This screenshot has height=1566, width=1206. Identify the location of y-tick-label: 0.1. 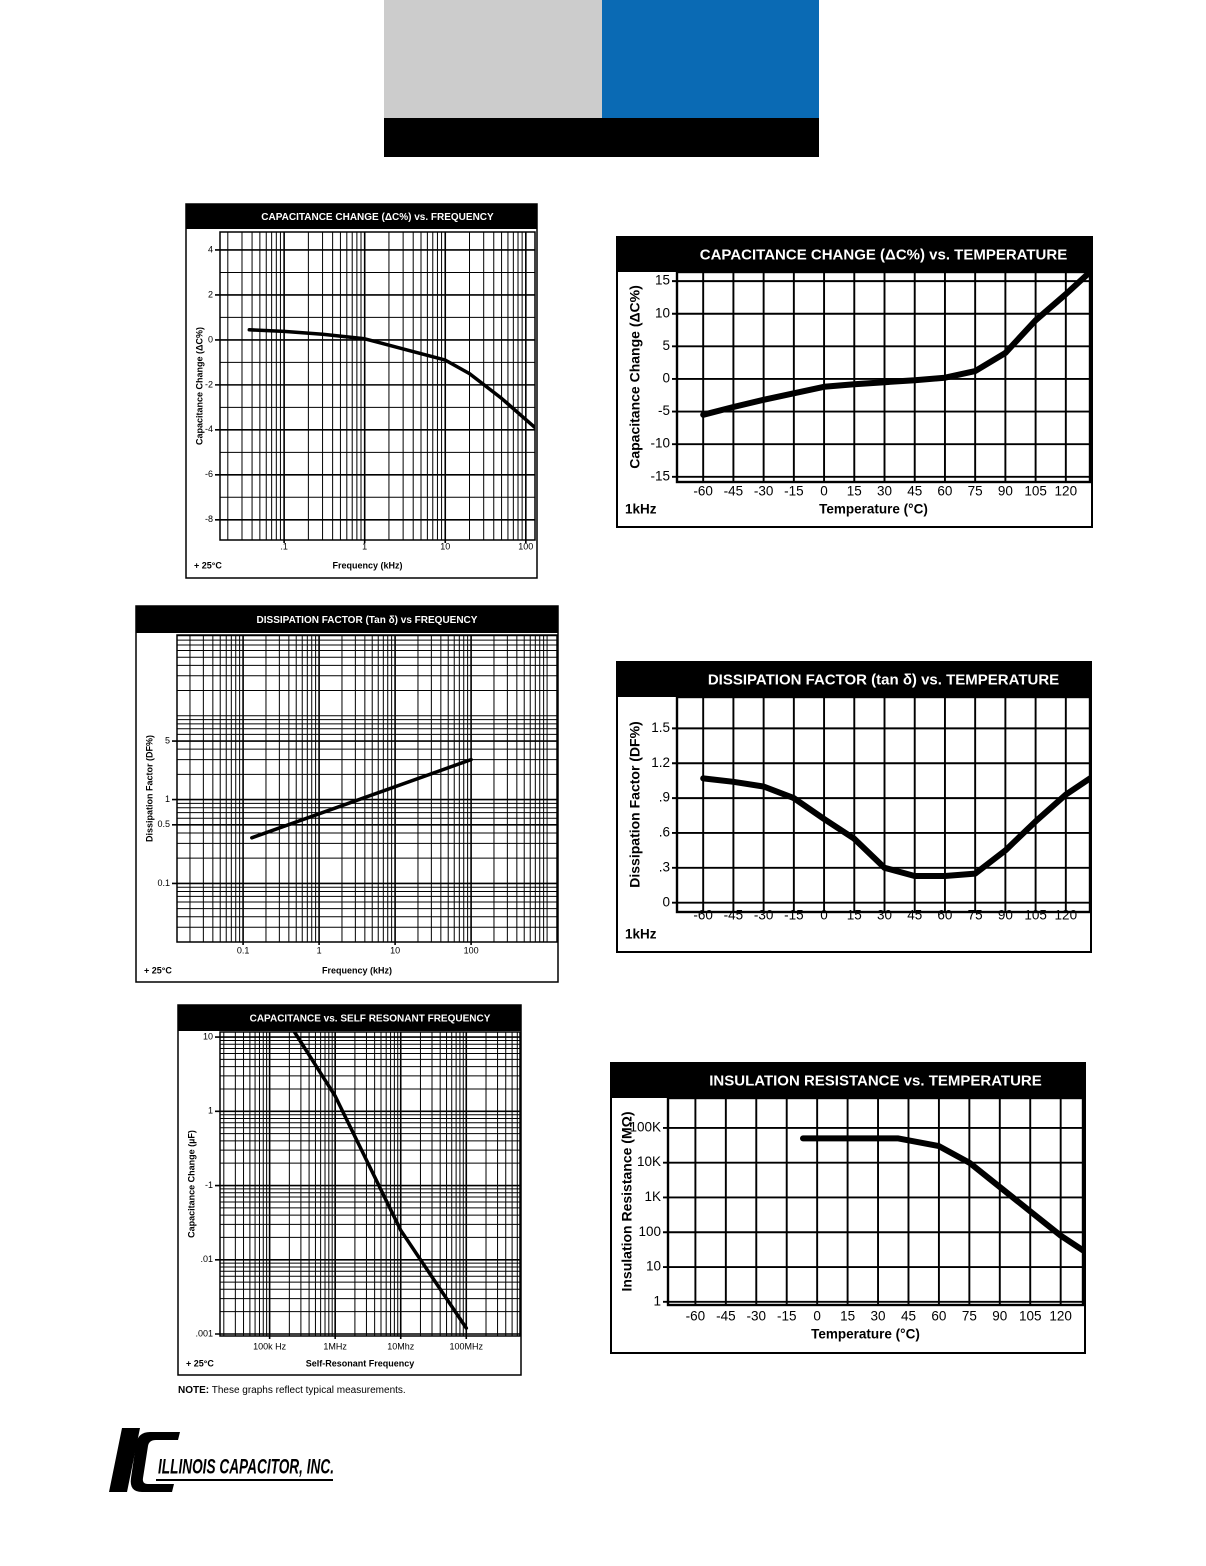
(163, 883).